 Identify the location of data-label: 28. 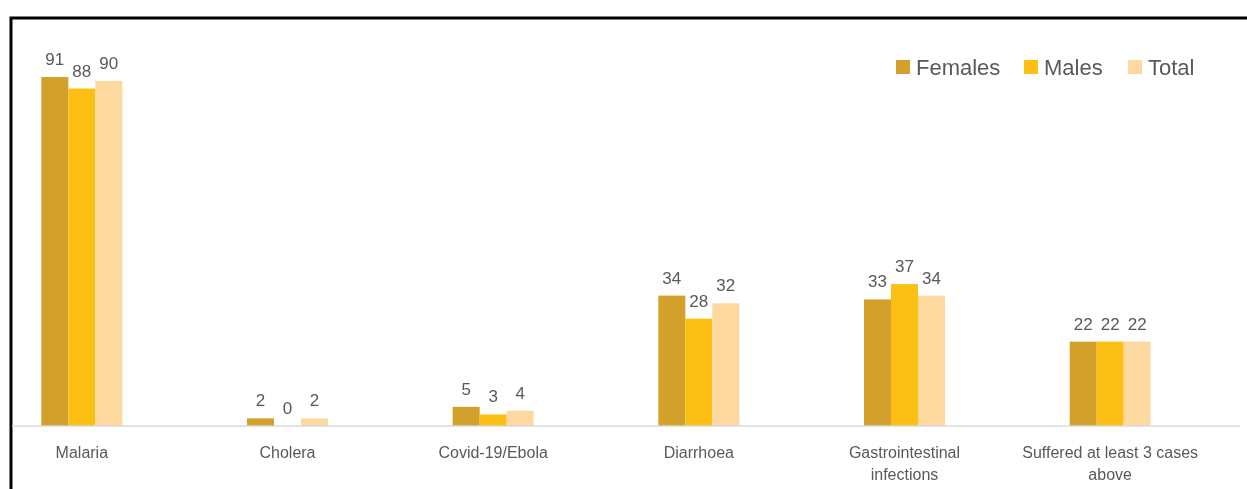
(699, 301).